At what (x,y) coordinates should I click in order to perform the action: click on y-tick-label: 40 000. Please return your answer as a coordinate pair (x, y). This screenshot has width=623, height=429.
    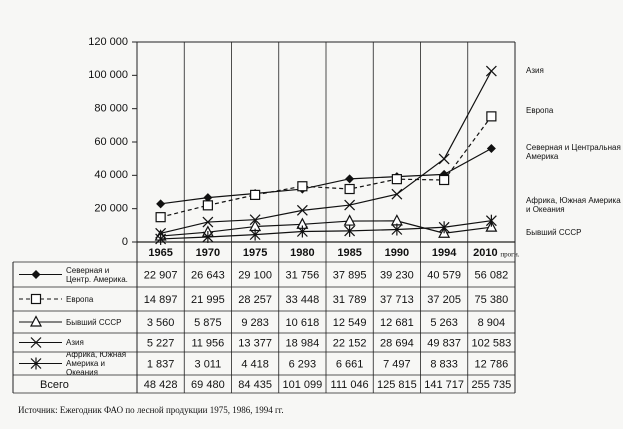
    Looking at the image, I should click on (111, 175).